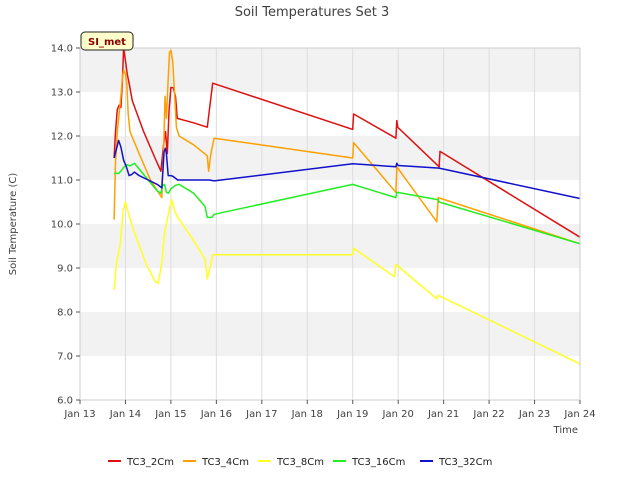 Image resolution: width=640 pixels, height=480 pixels. What do you see at coordinates (65, 269) in the screenshot?
I see `y-tick-label-3: 9.0` at bounding box center [65, 269].